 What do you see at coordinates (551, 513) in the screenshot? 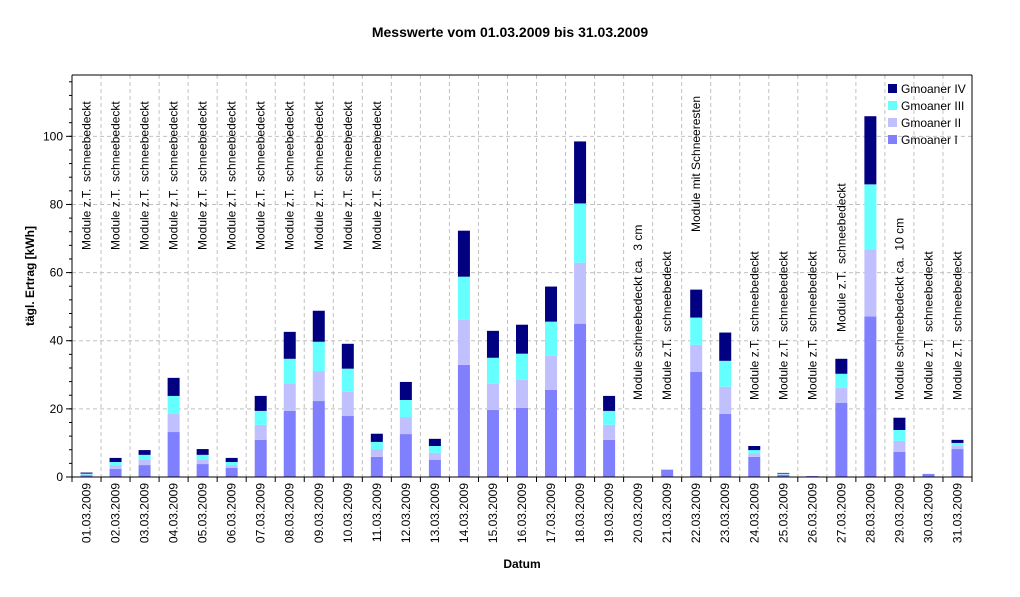
I see `x-tick-label: 17.03.2009` at bounding box center [551, 513].